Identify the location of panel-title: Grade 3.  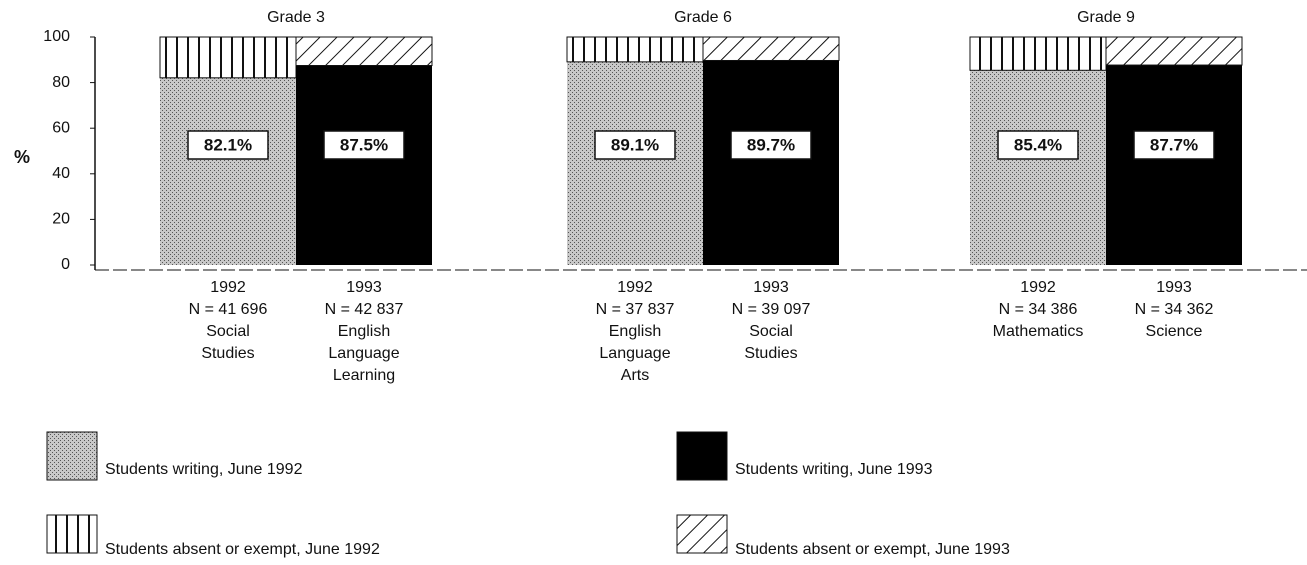
(296, 17).